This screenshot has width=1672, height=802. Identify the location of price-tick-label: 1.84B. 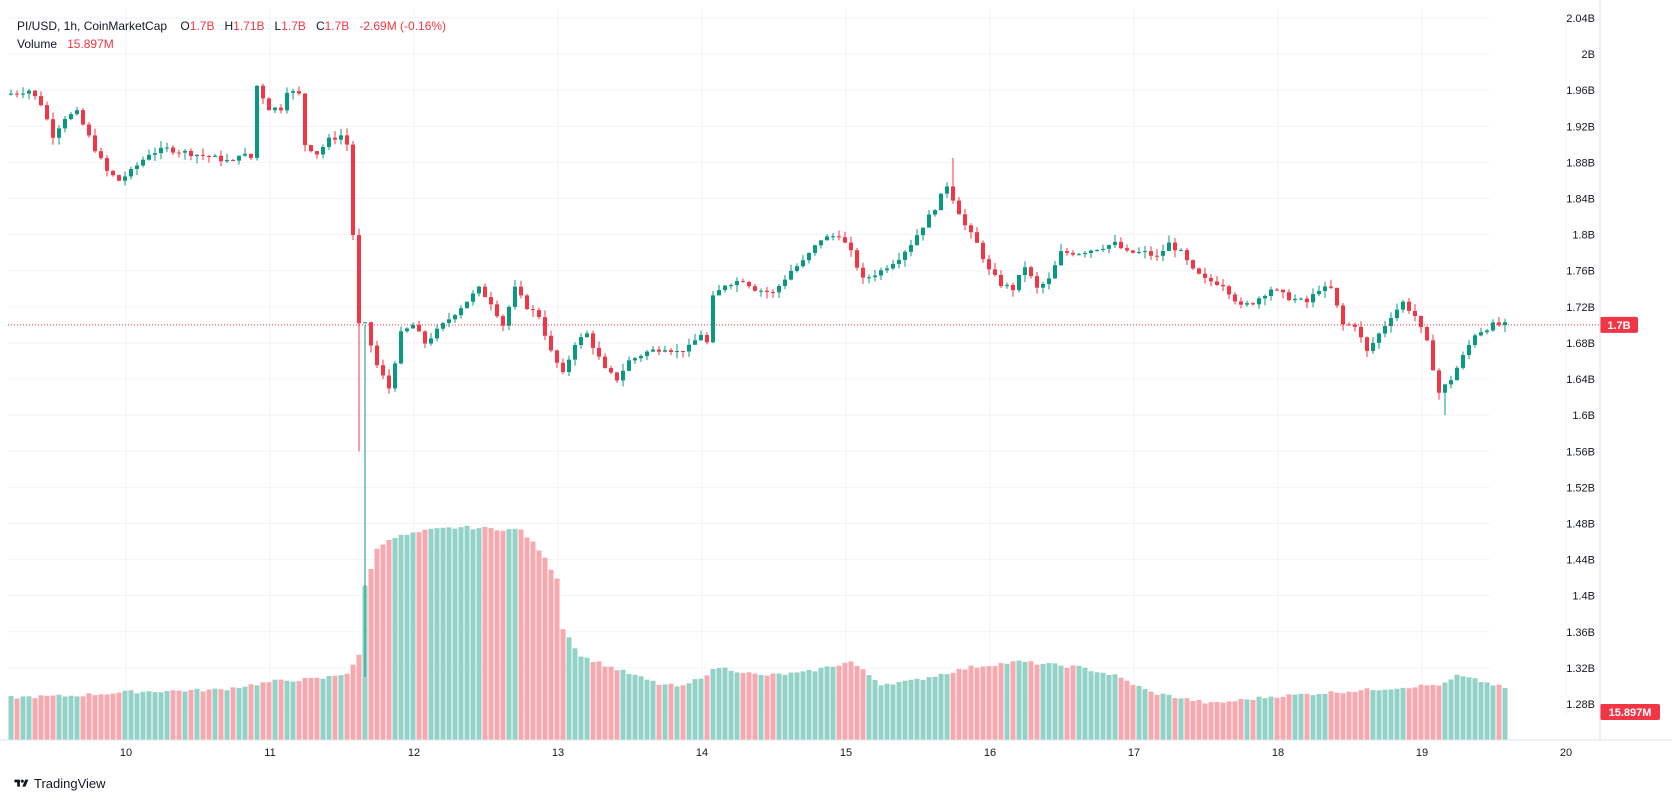
(1580, 200).